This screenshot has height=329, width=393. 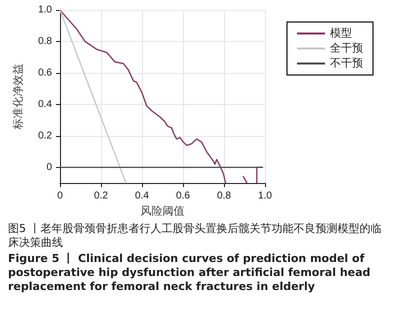 I want to click on x-tick-label: 0.8, so click(x=224, y=196).